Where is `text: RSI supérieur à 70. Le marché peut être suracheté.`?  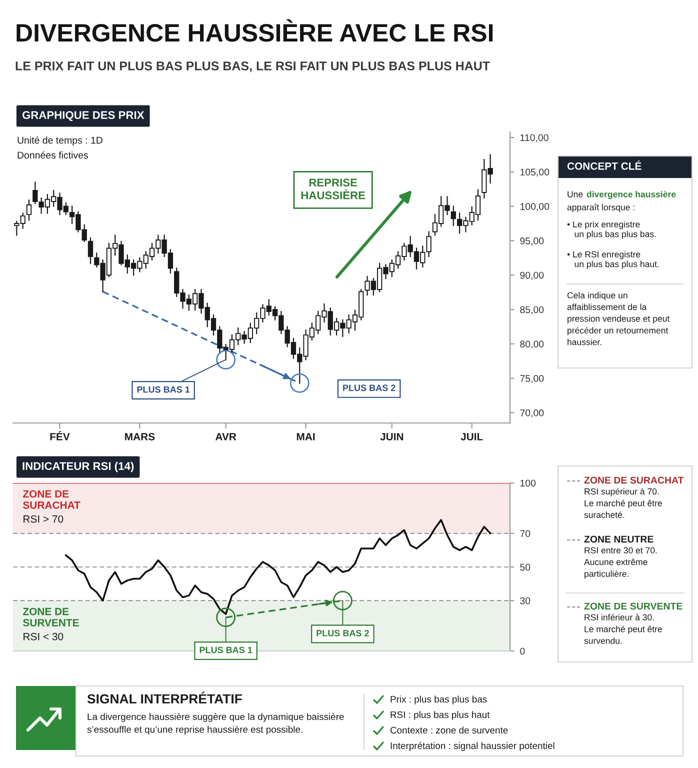 text: RSI supérieur à 70. Le marché peut être suracheté. is located at coordinates (623, 503).